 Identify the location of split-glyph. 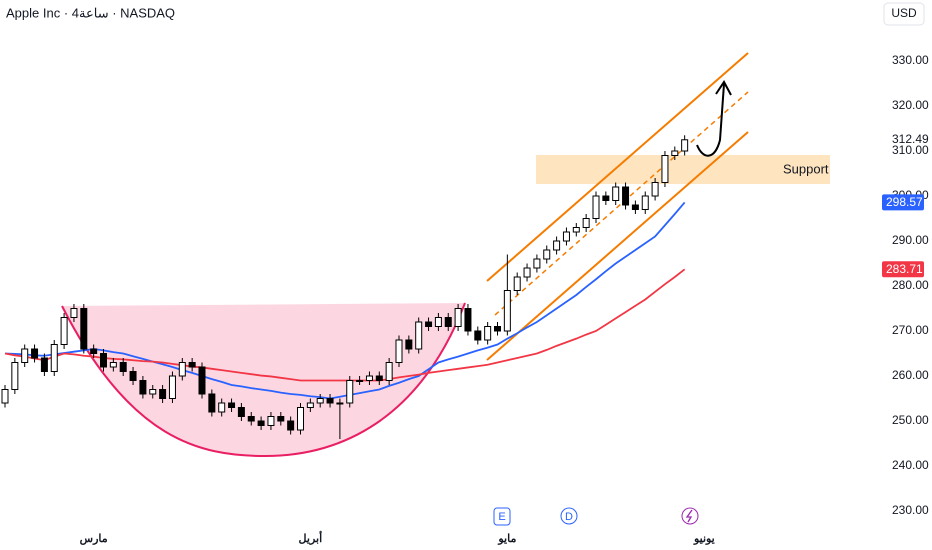
(689, 516).